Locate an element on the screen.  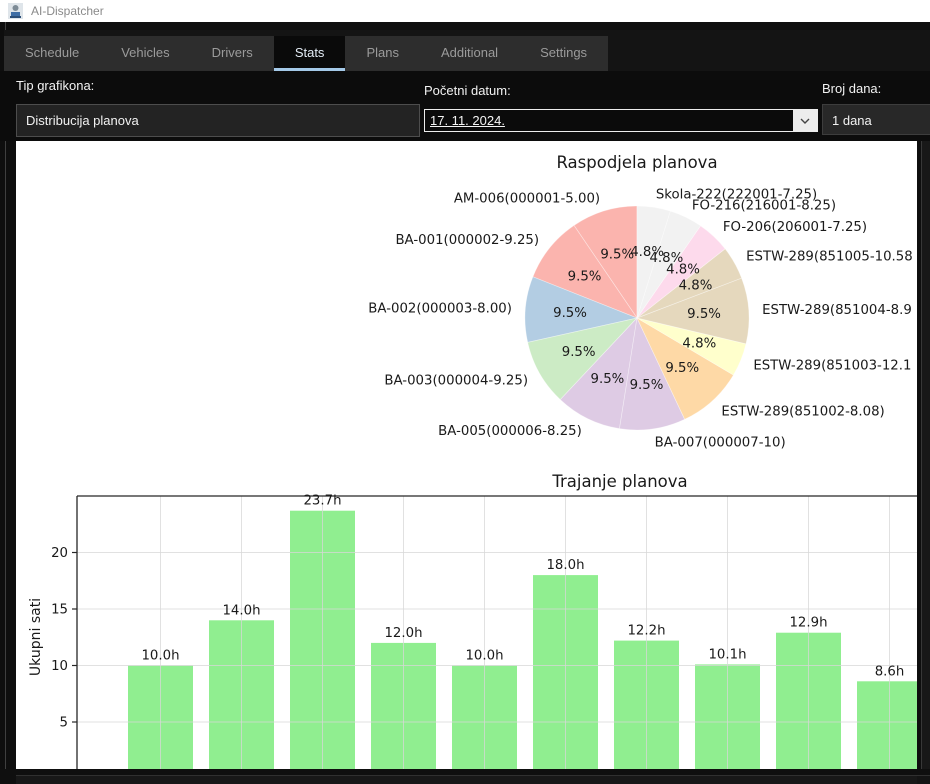
pie-slice-label: FO-216(216001-8.25) is located at coordinates (764, 206).